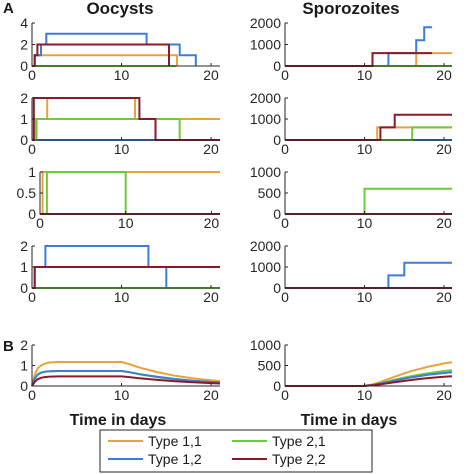 Image resolution: width=474 pixels, height=474 pixels. Describe the element at coordinates (299, 441) in the screenshot. I see `legend-label-type-2-1: Type 2,1` at that location.